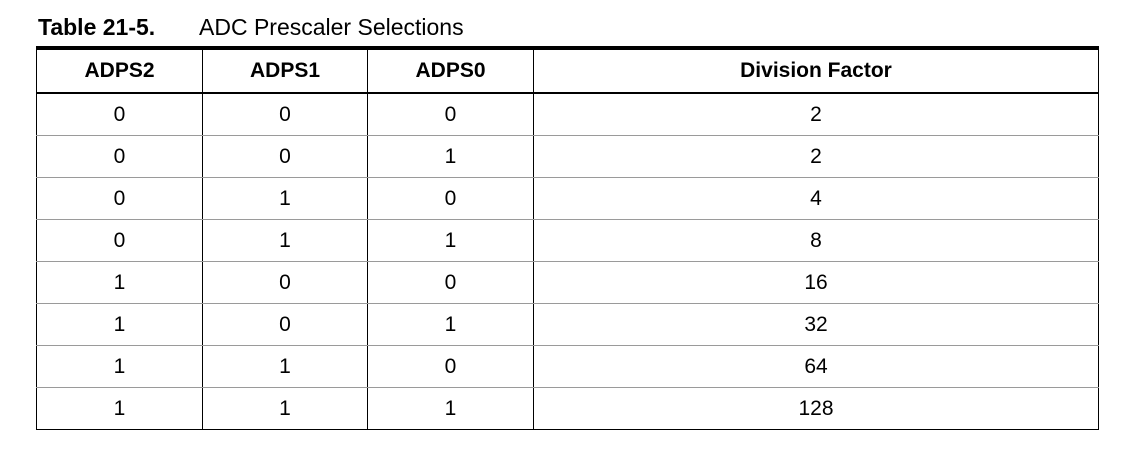 The height and width of the screenshot is (476, 1132). I want to click on table-row: 1 0 0 16, so click(567, 282).